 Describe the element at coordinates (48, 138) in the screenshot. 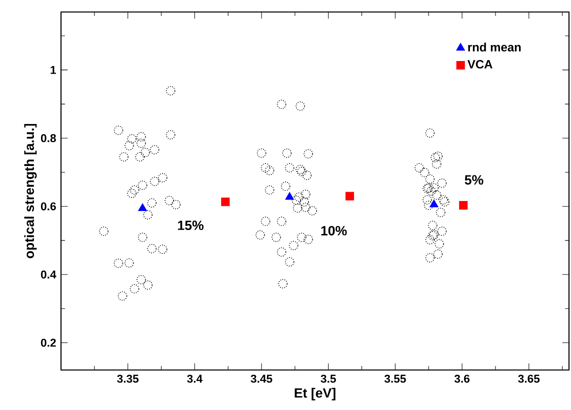

I see `y-tick-label: 0.8` at that location.